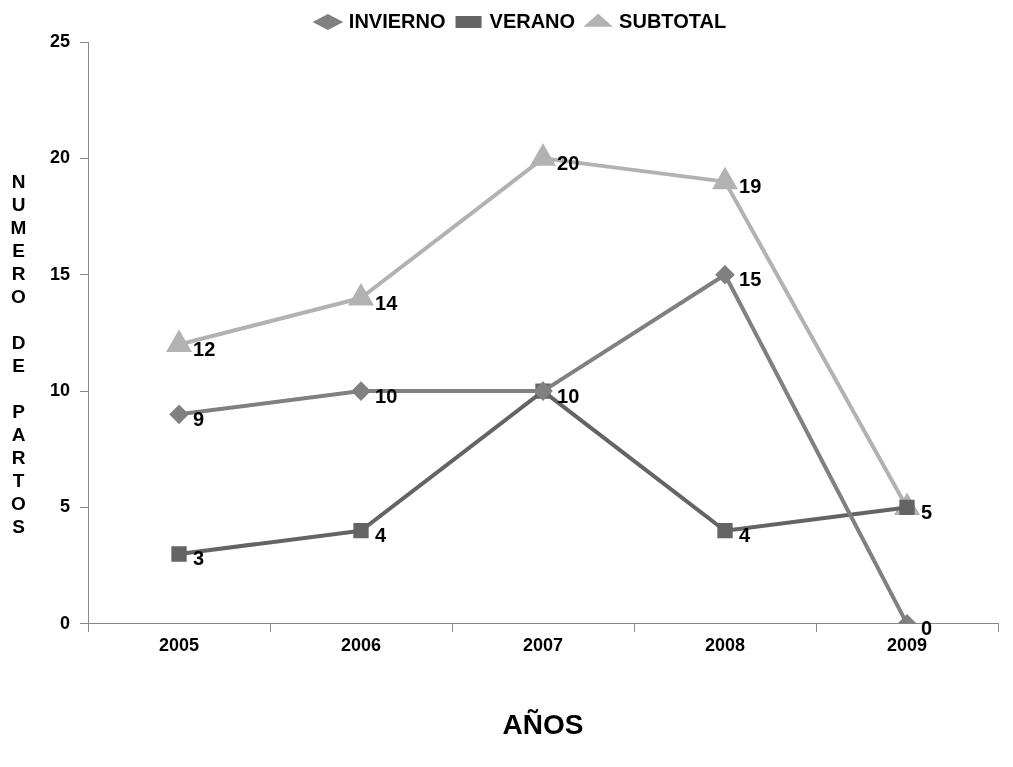  What do you see at coordinates (199, 418) in the screenshot?
I see `data-label: 9` at bounding box center [199, 418].